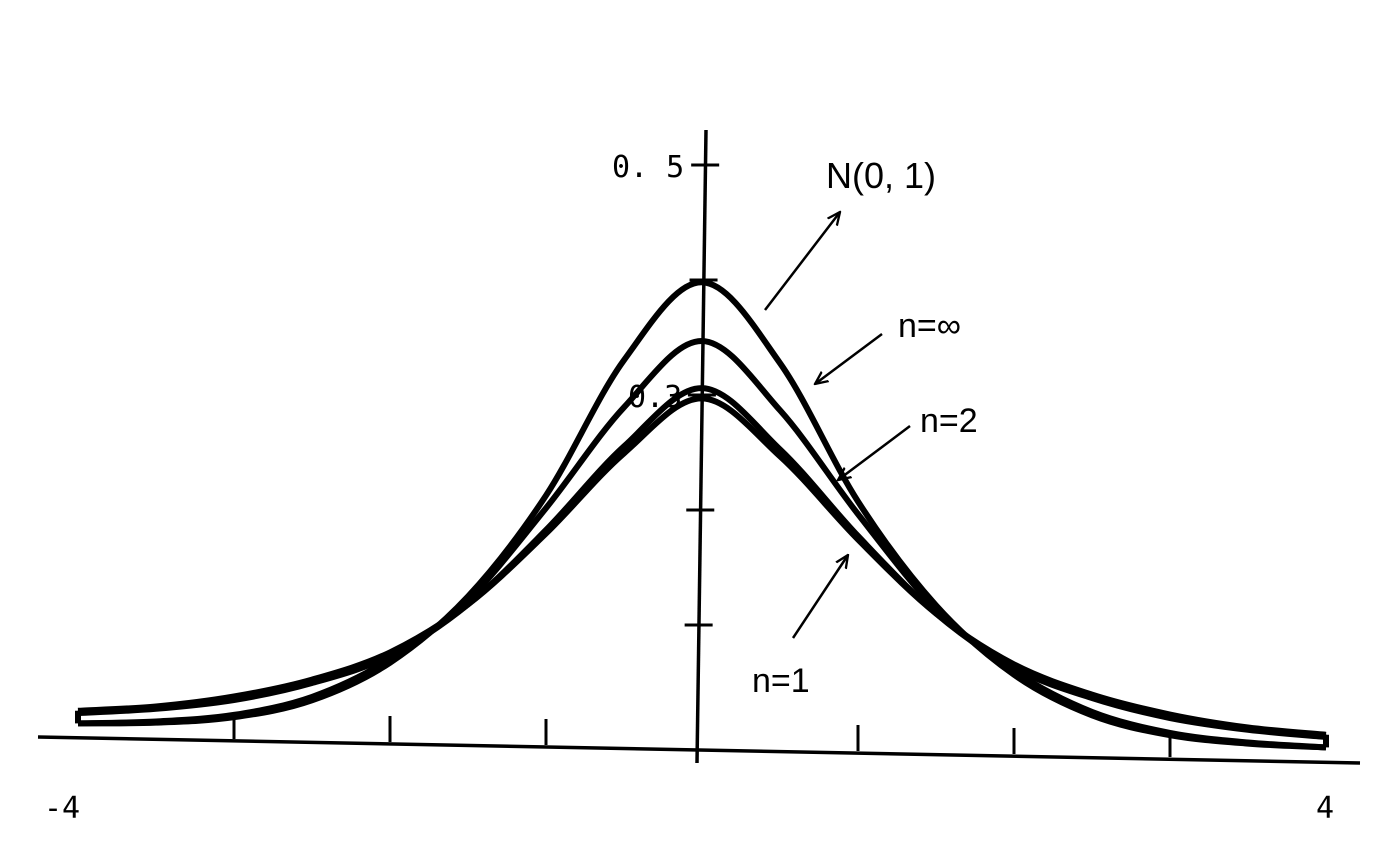 This screenshot has width=1379, height=863. What do you see at coordinates (1325, 808) in the screenshot?
I see `x-tick-label: 4` at bounding box center [1325, 808].